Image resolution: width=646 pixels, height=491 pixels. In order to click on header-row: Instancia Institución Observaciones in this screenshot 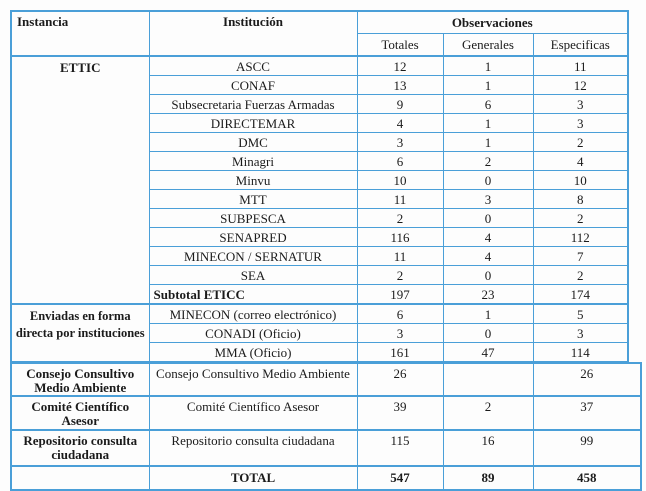, I will do `click(319, 33)`.